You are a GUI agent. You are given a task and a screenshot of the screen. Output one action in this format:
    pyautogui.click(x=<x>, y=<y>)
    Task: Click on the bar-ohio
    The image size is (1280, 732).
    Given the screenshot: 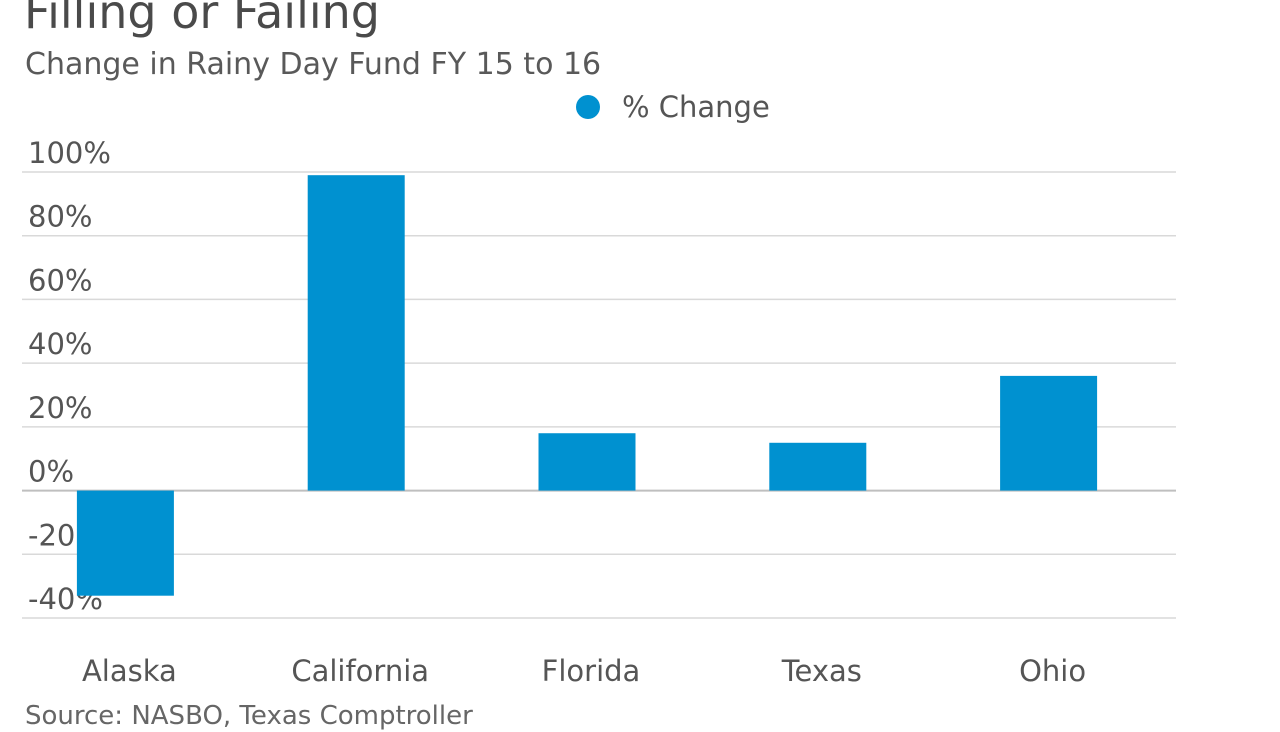 What is the action you would take?
    pyautogui.click(x=1049, y=433)
    